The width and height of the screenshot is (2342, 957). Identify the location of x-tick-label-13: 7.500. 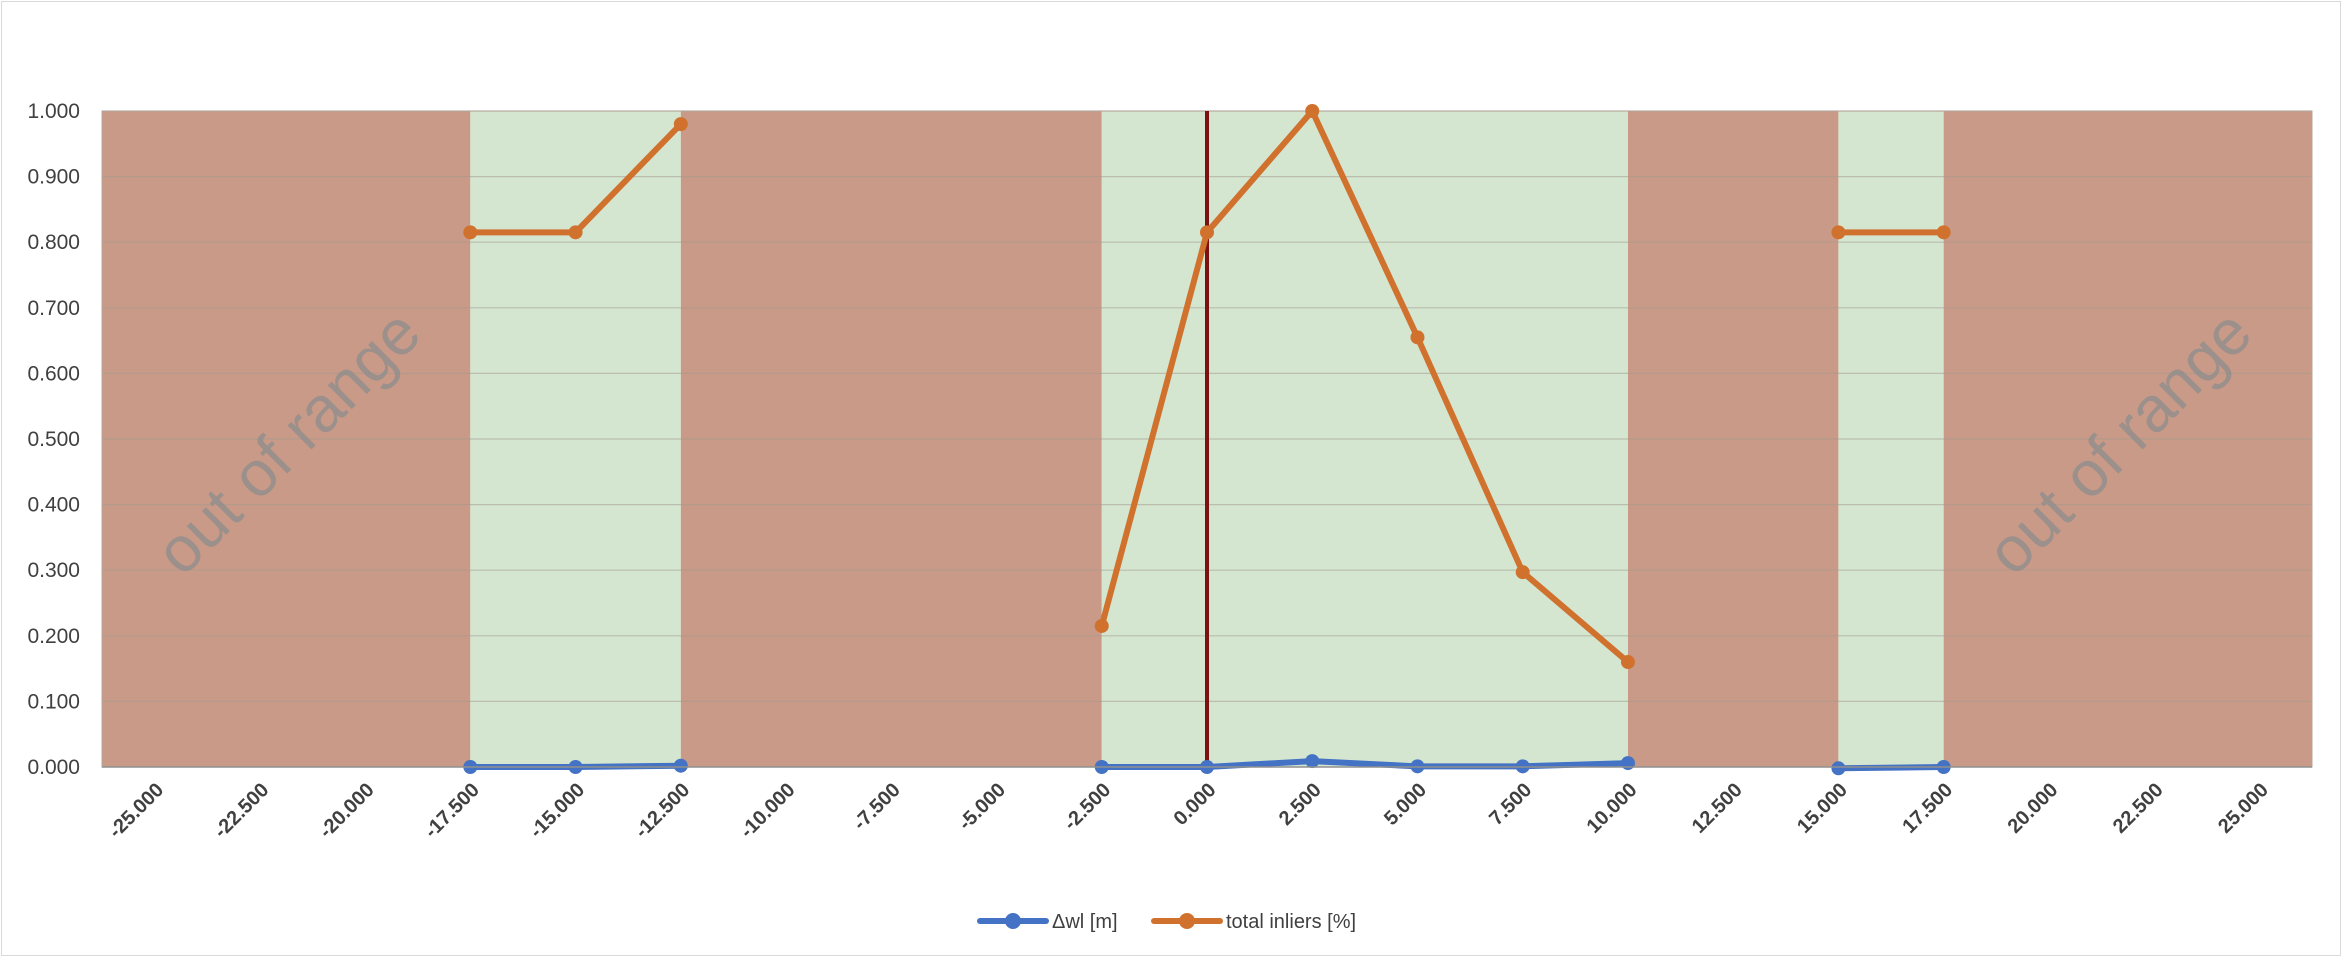
(1510, 804).